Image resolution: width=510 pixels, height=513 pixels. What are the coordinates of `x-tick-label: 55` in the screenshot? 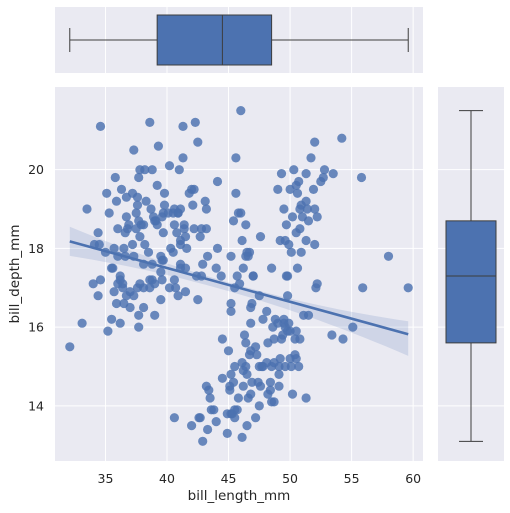 It's located at (352, 478).